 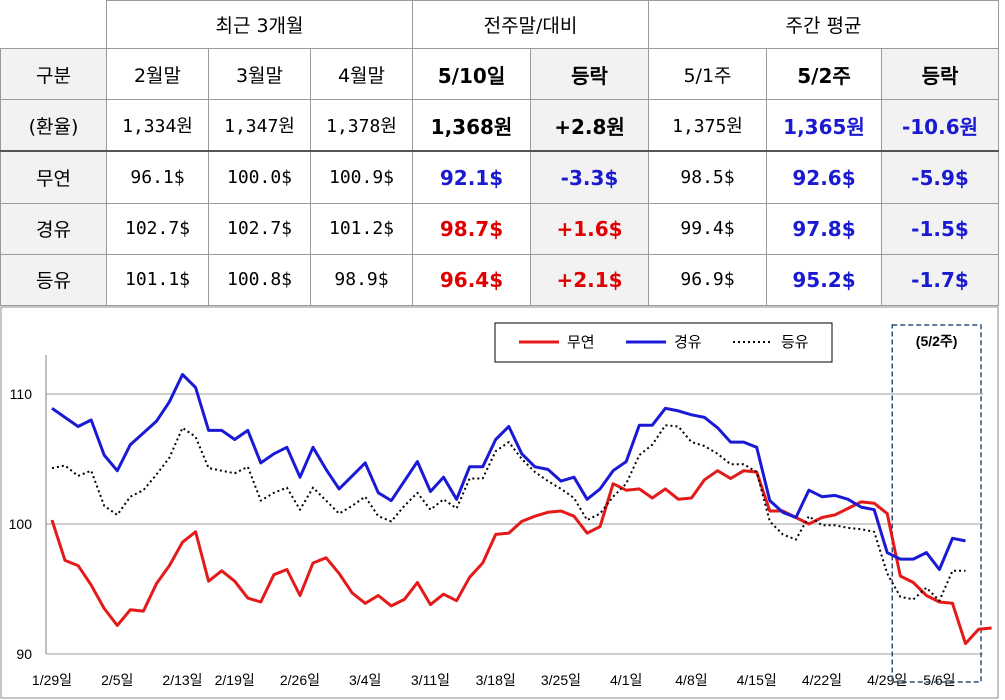 What do you see at coordinates (182, 680) in the screenshot?
I see `x-tick-label: 2/13일` at bounding box center [182, 680].